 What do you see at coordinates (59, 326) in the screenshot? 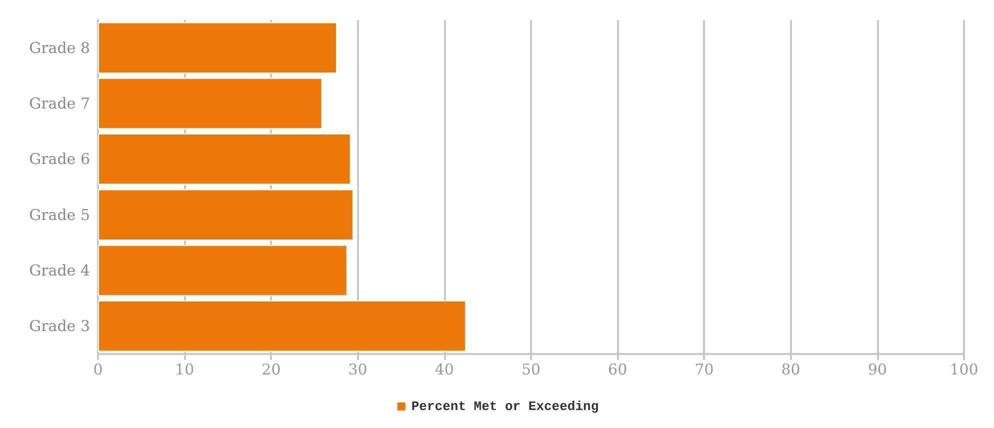
I see `y-tick-label: Grade 3` at bounding box center [59, 326].